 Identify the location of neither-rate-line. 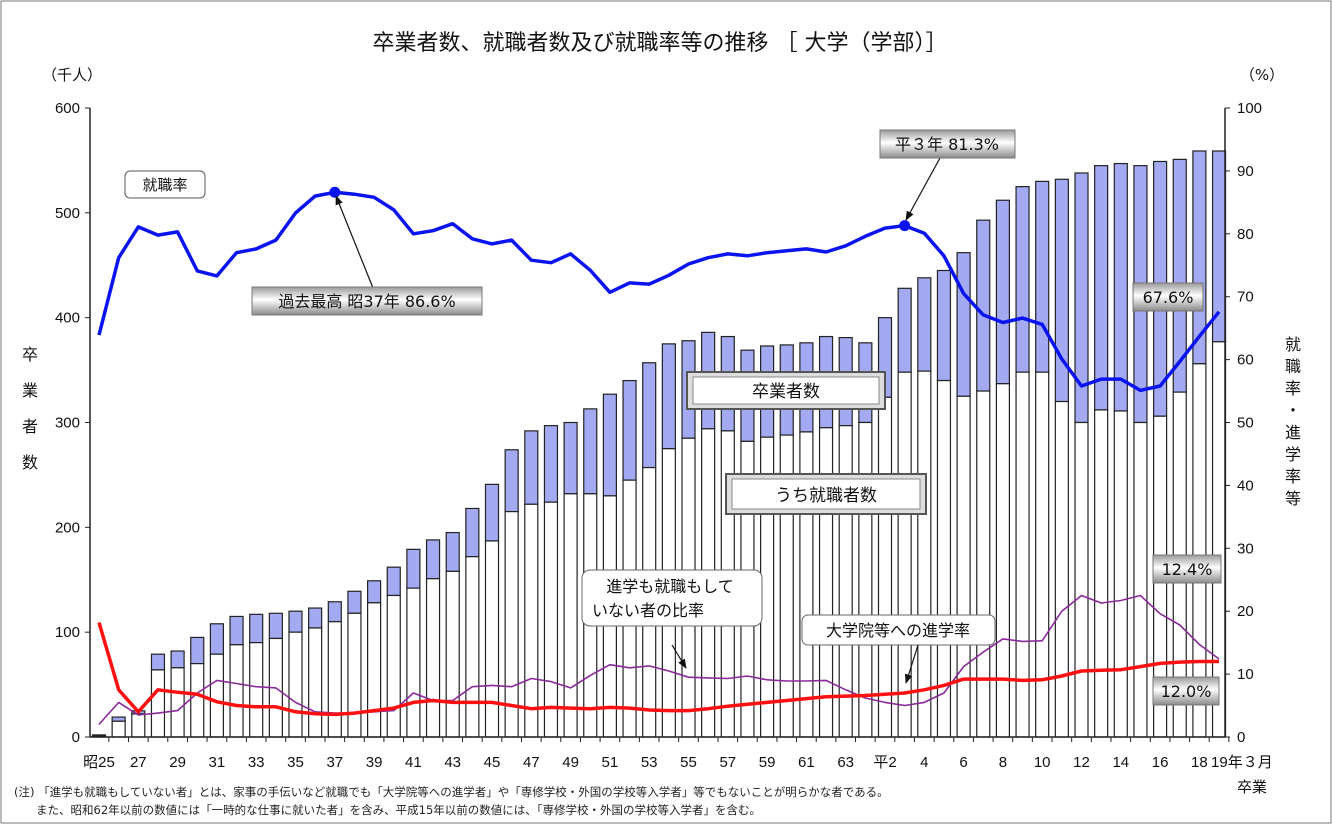
(659, 659).